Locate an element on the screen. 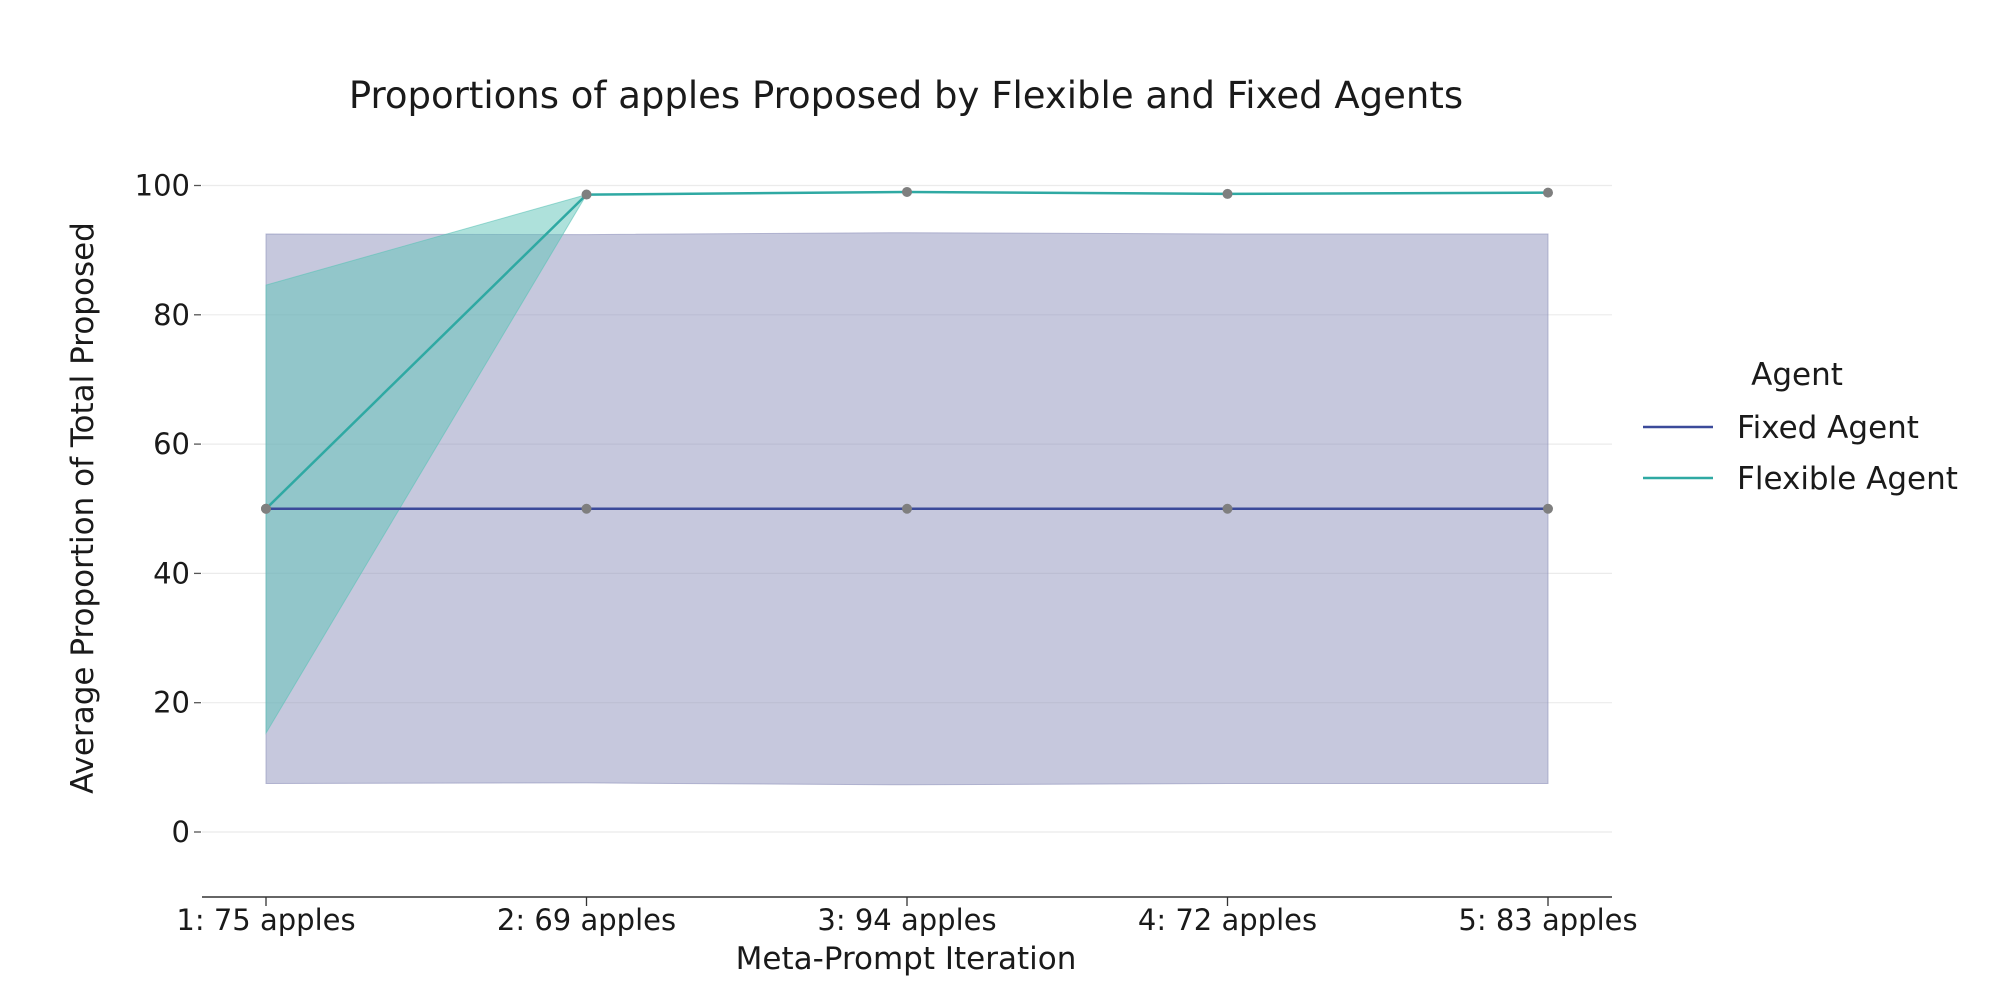 The height and width of the screenshot is (1000, 2000). y-axis-label: Average Proportion of Total Proposed is located at coordinates (83, 508).